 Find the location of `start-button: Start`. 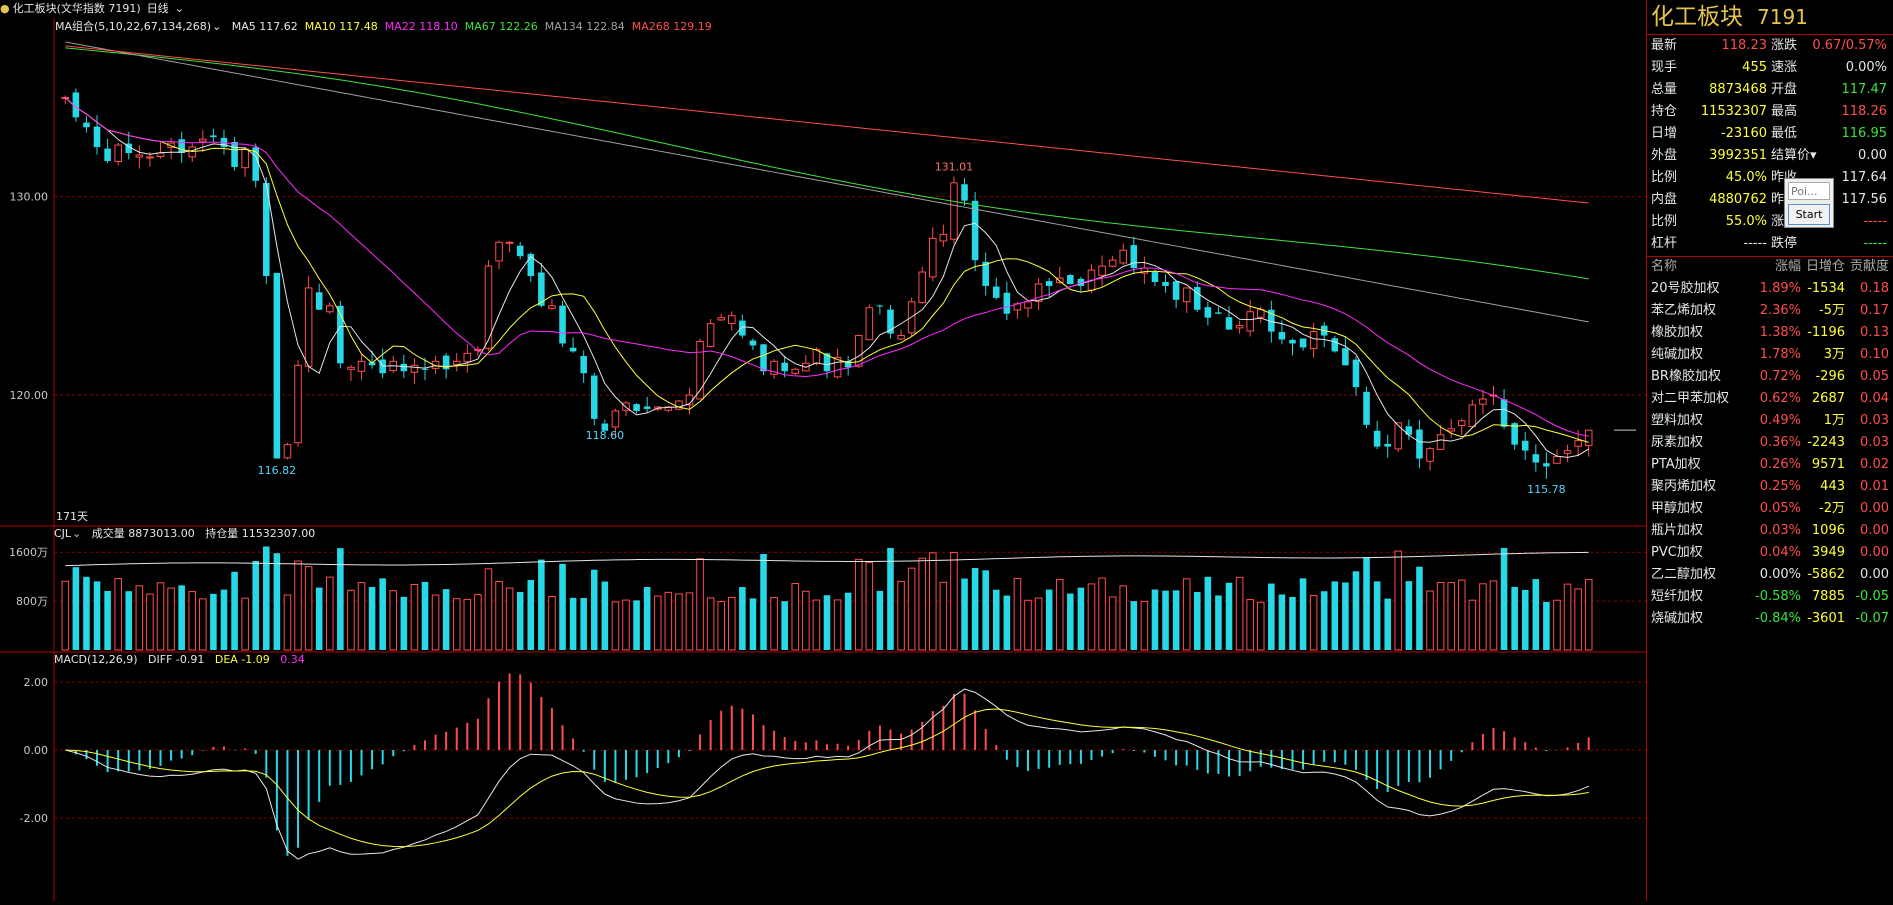

start-button: Start is located at coordinates (1809, 214).